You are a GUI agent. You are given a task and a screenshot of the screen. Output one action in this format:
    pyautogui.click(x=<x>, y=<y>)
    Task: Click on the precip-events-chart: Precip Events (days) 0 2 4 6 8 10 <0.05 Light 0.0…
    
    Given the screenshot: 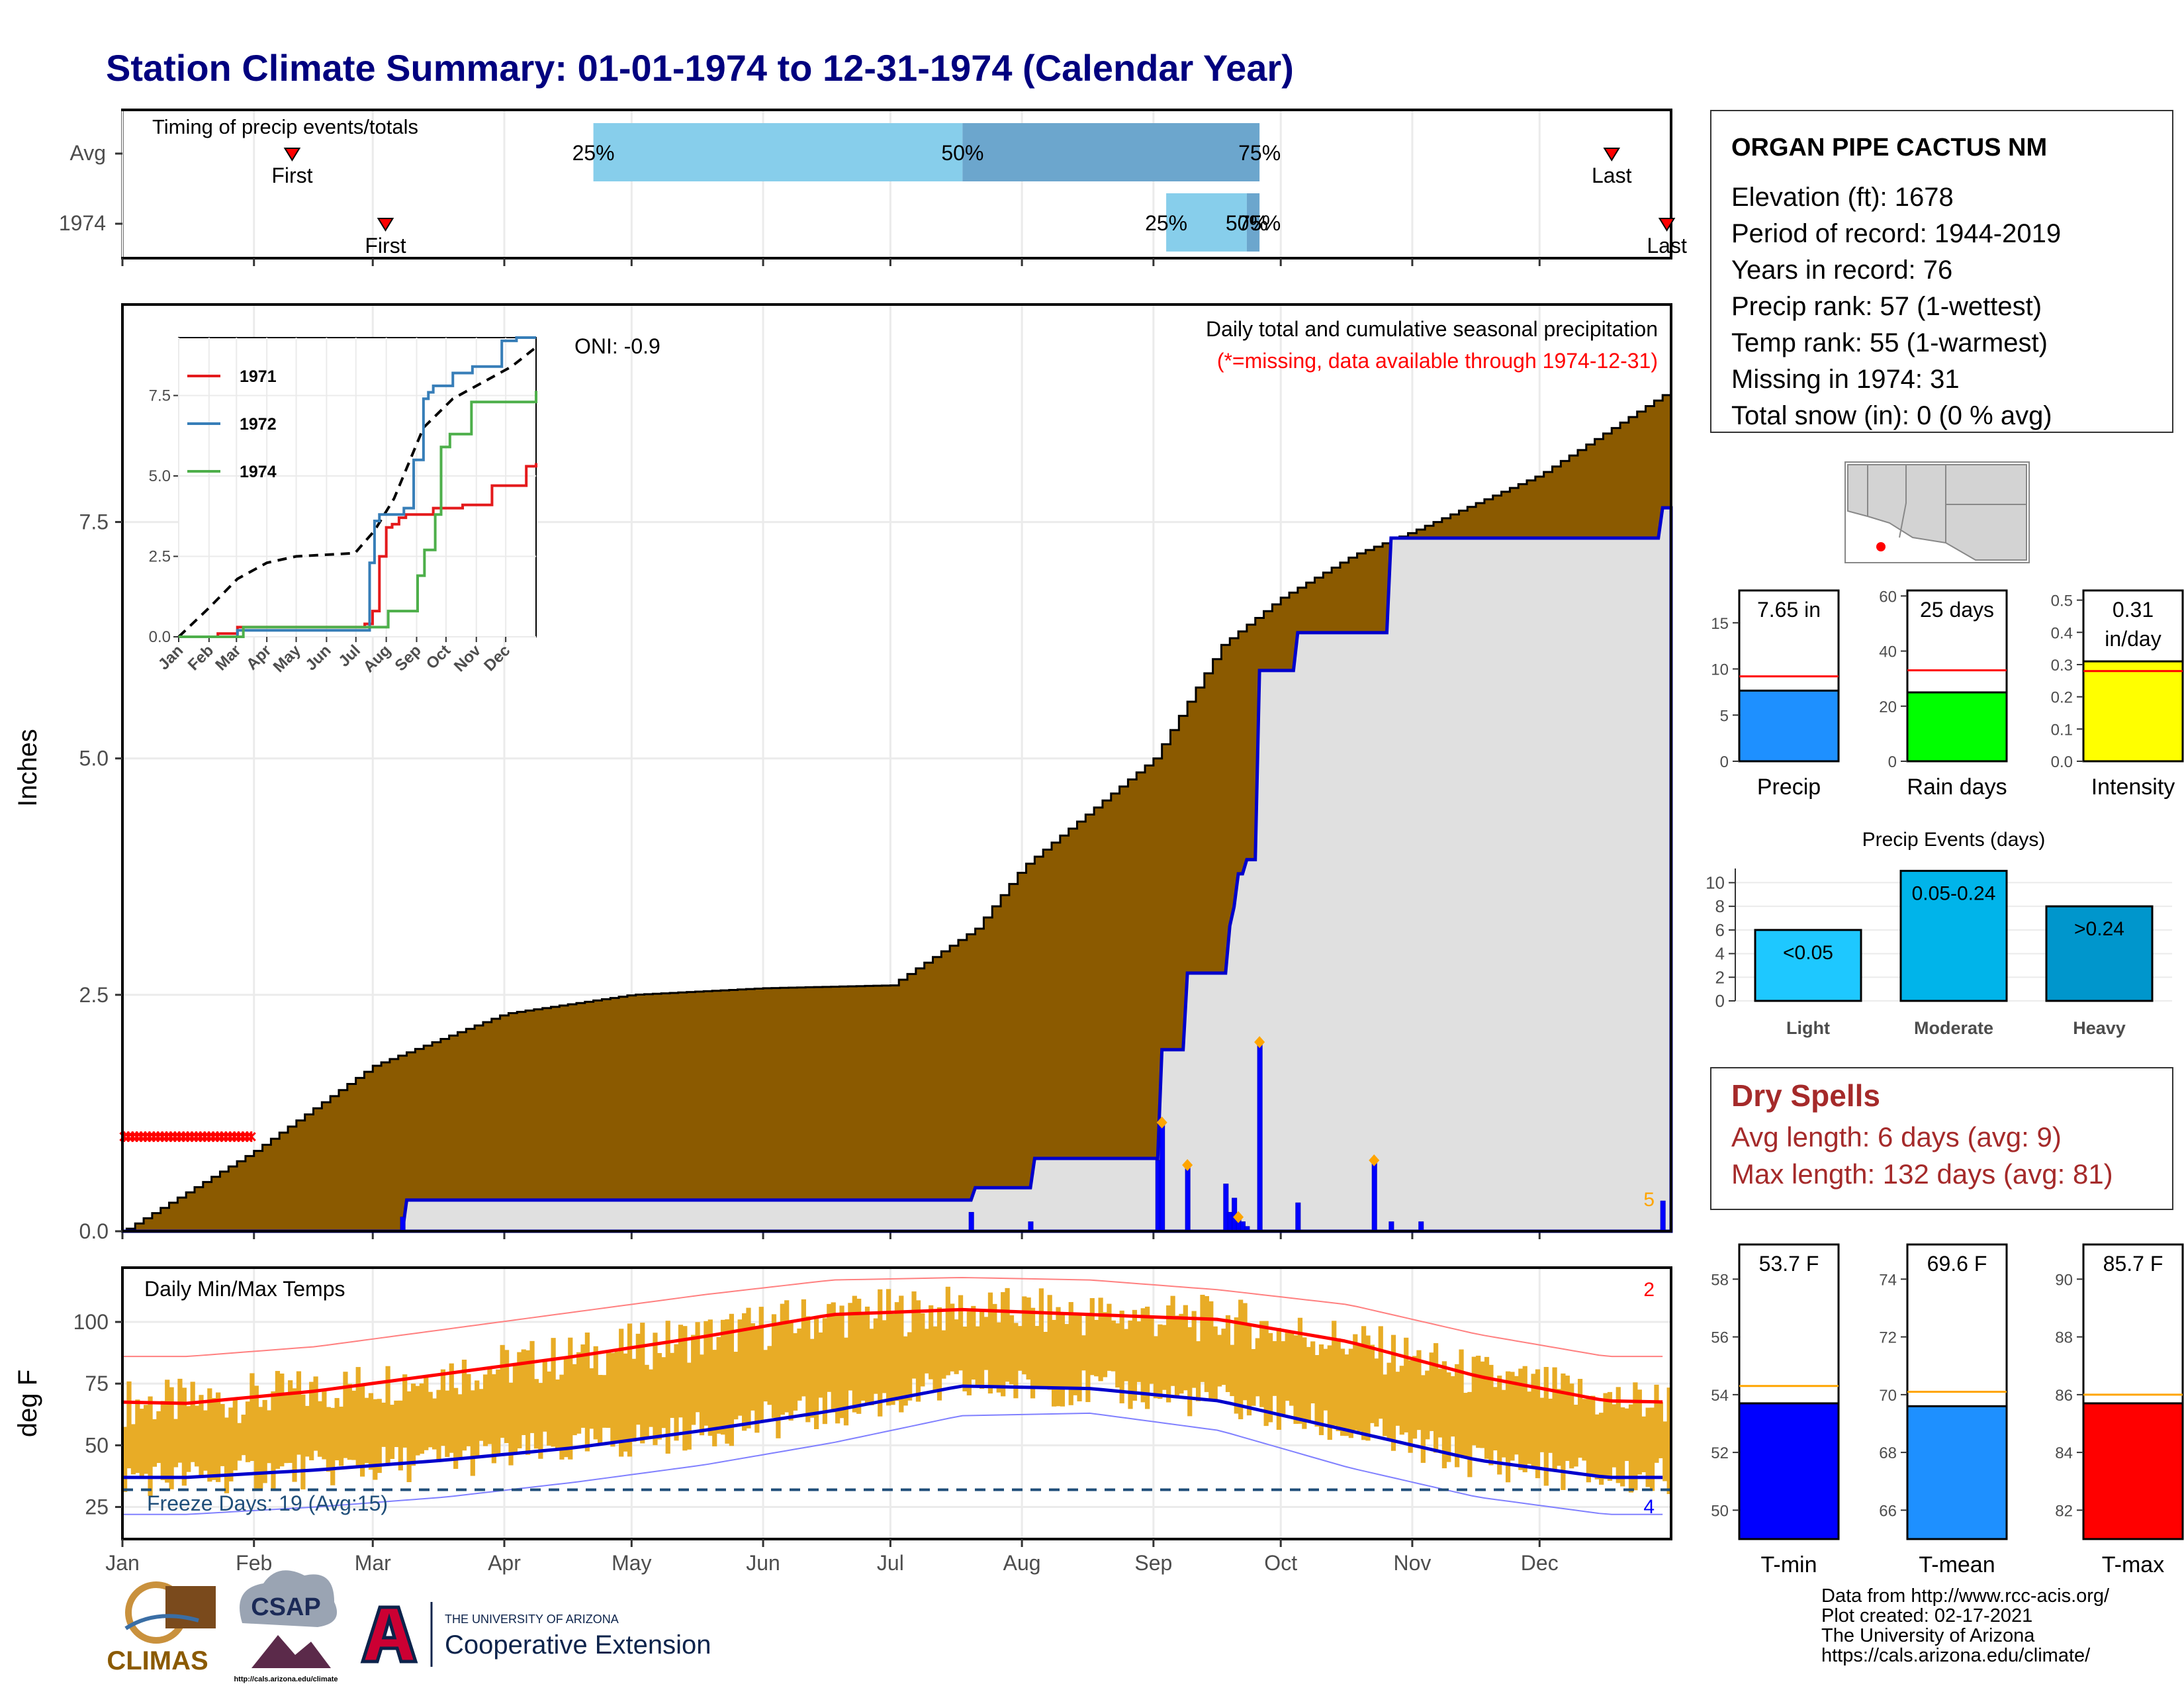 What is the action you would take?
    pyautogui.click(x=1939, y=933)
    